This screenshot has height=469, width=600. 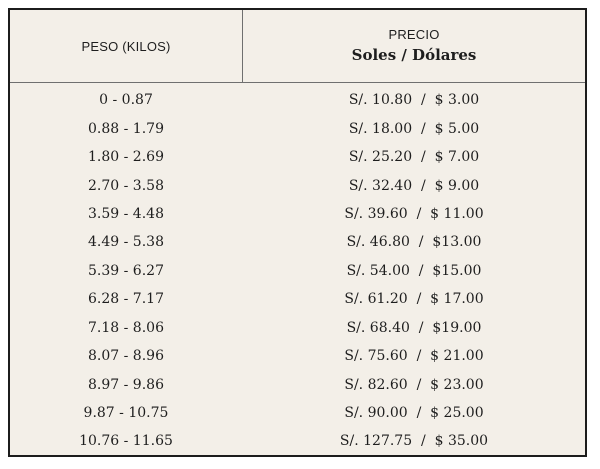 I want to click on weight-cell: 0.88 - 1.79, so click(x=126, y=128).